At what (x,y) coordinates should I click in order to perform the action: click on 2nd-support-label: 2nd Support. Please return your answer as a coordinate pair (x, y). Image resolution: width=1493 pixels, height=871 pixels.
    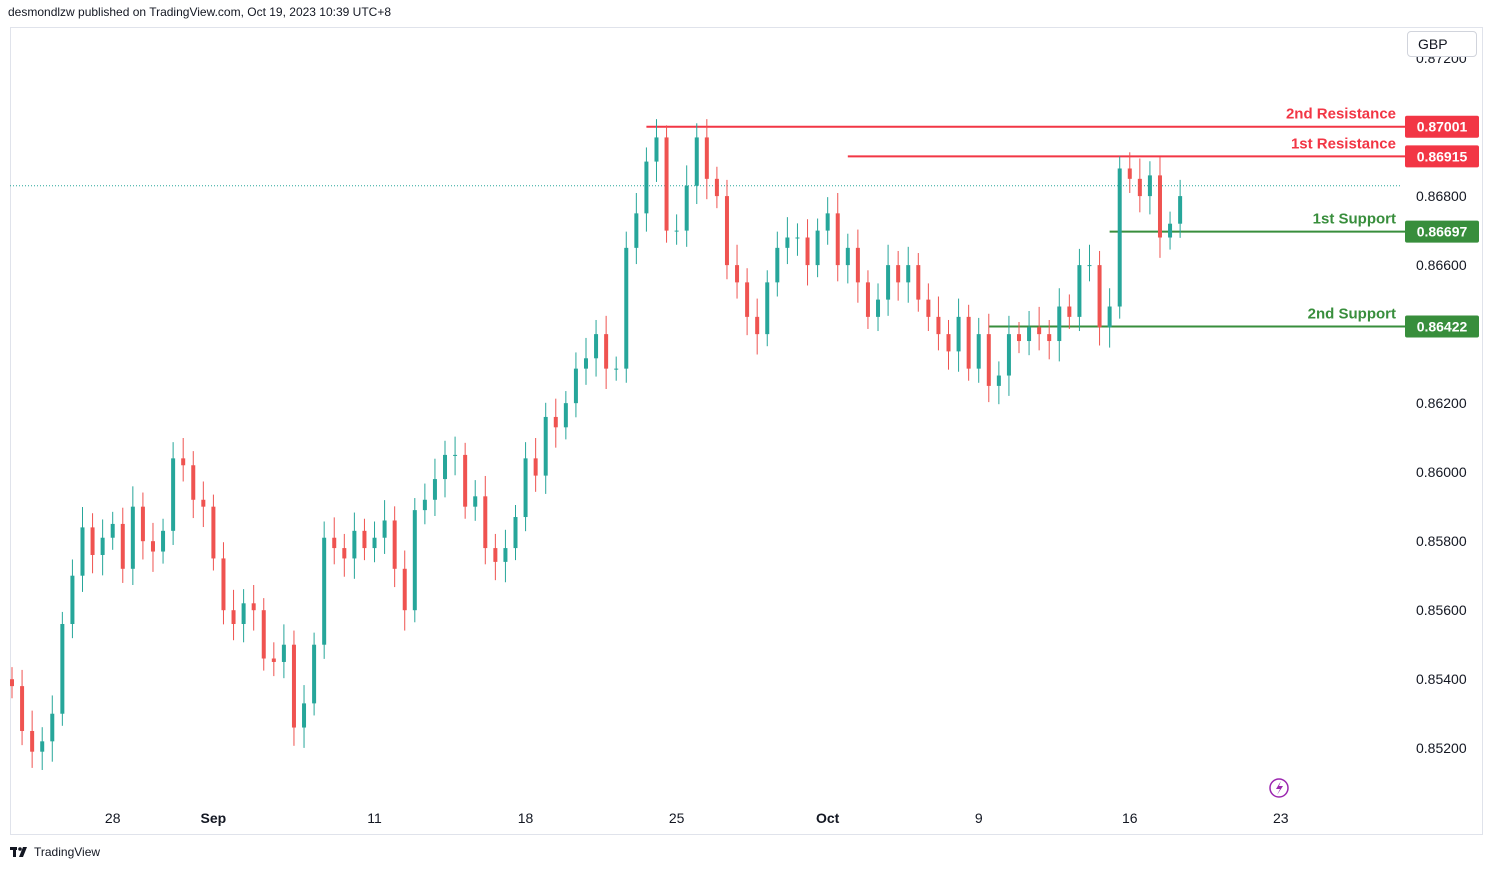
    Looking at the image, I should click on (1352, 314).